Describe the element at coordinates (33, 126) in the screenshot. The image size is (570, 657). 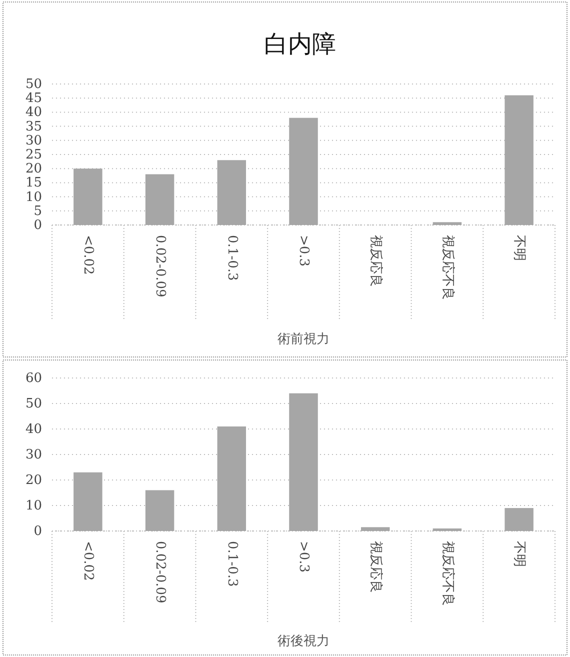
I see `y-tick-label: 35` at that location.